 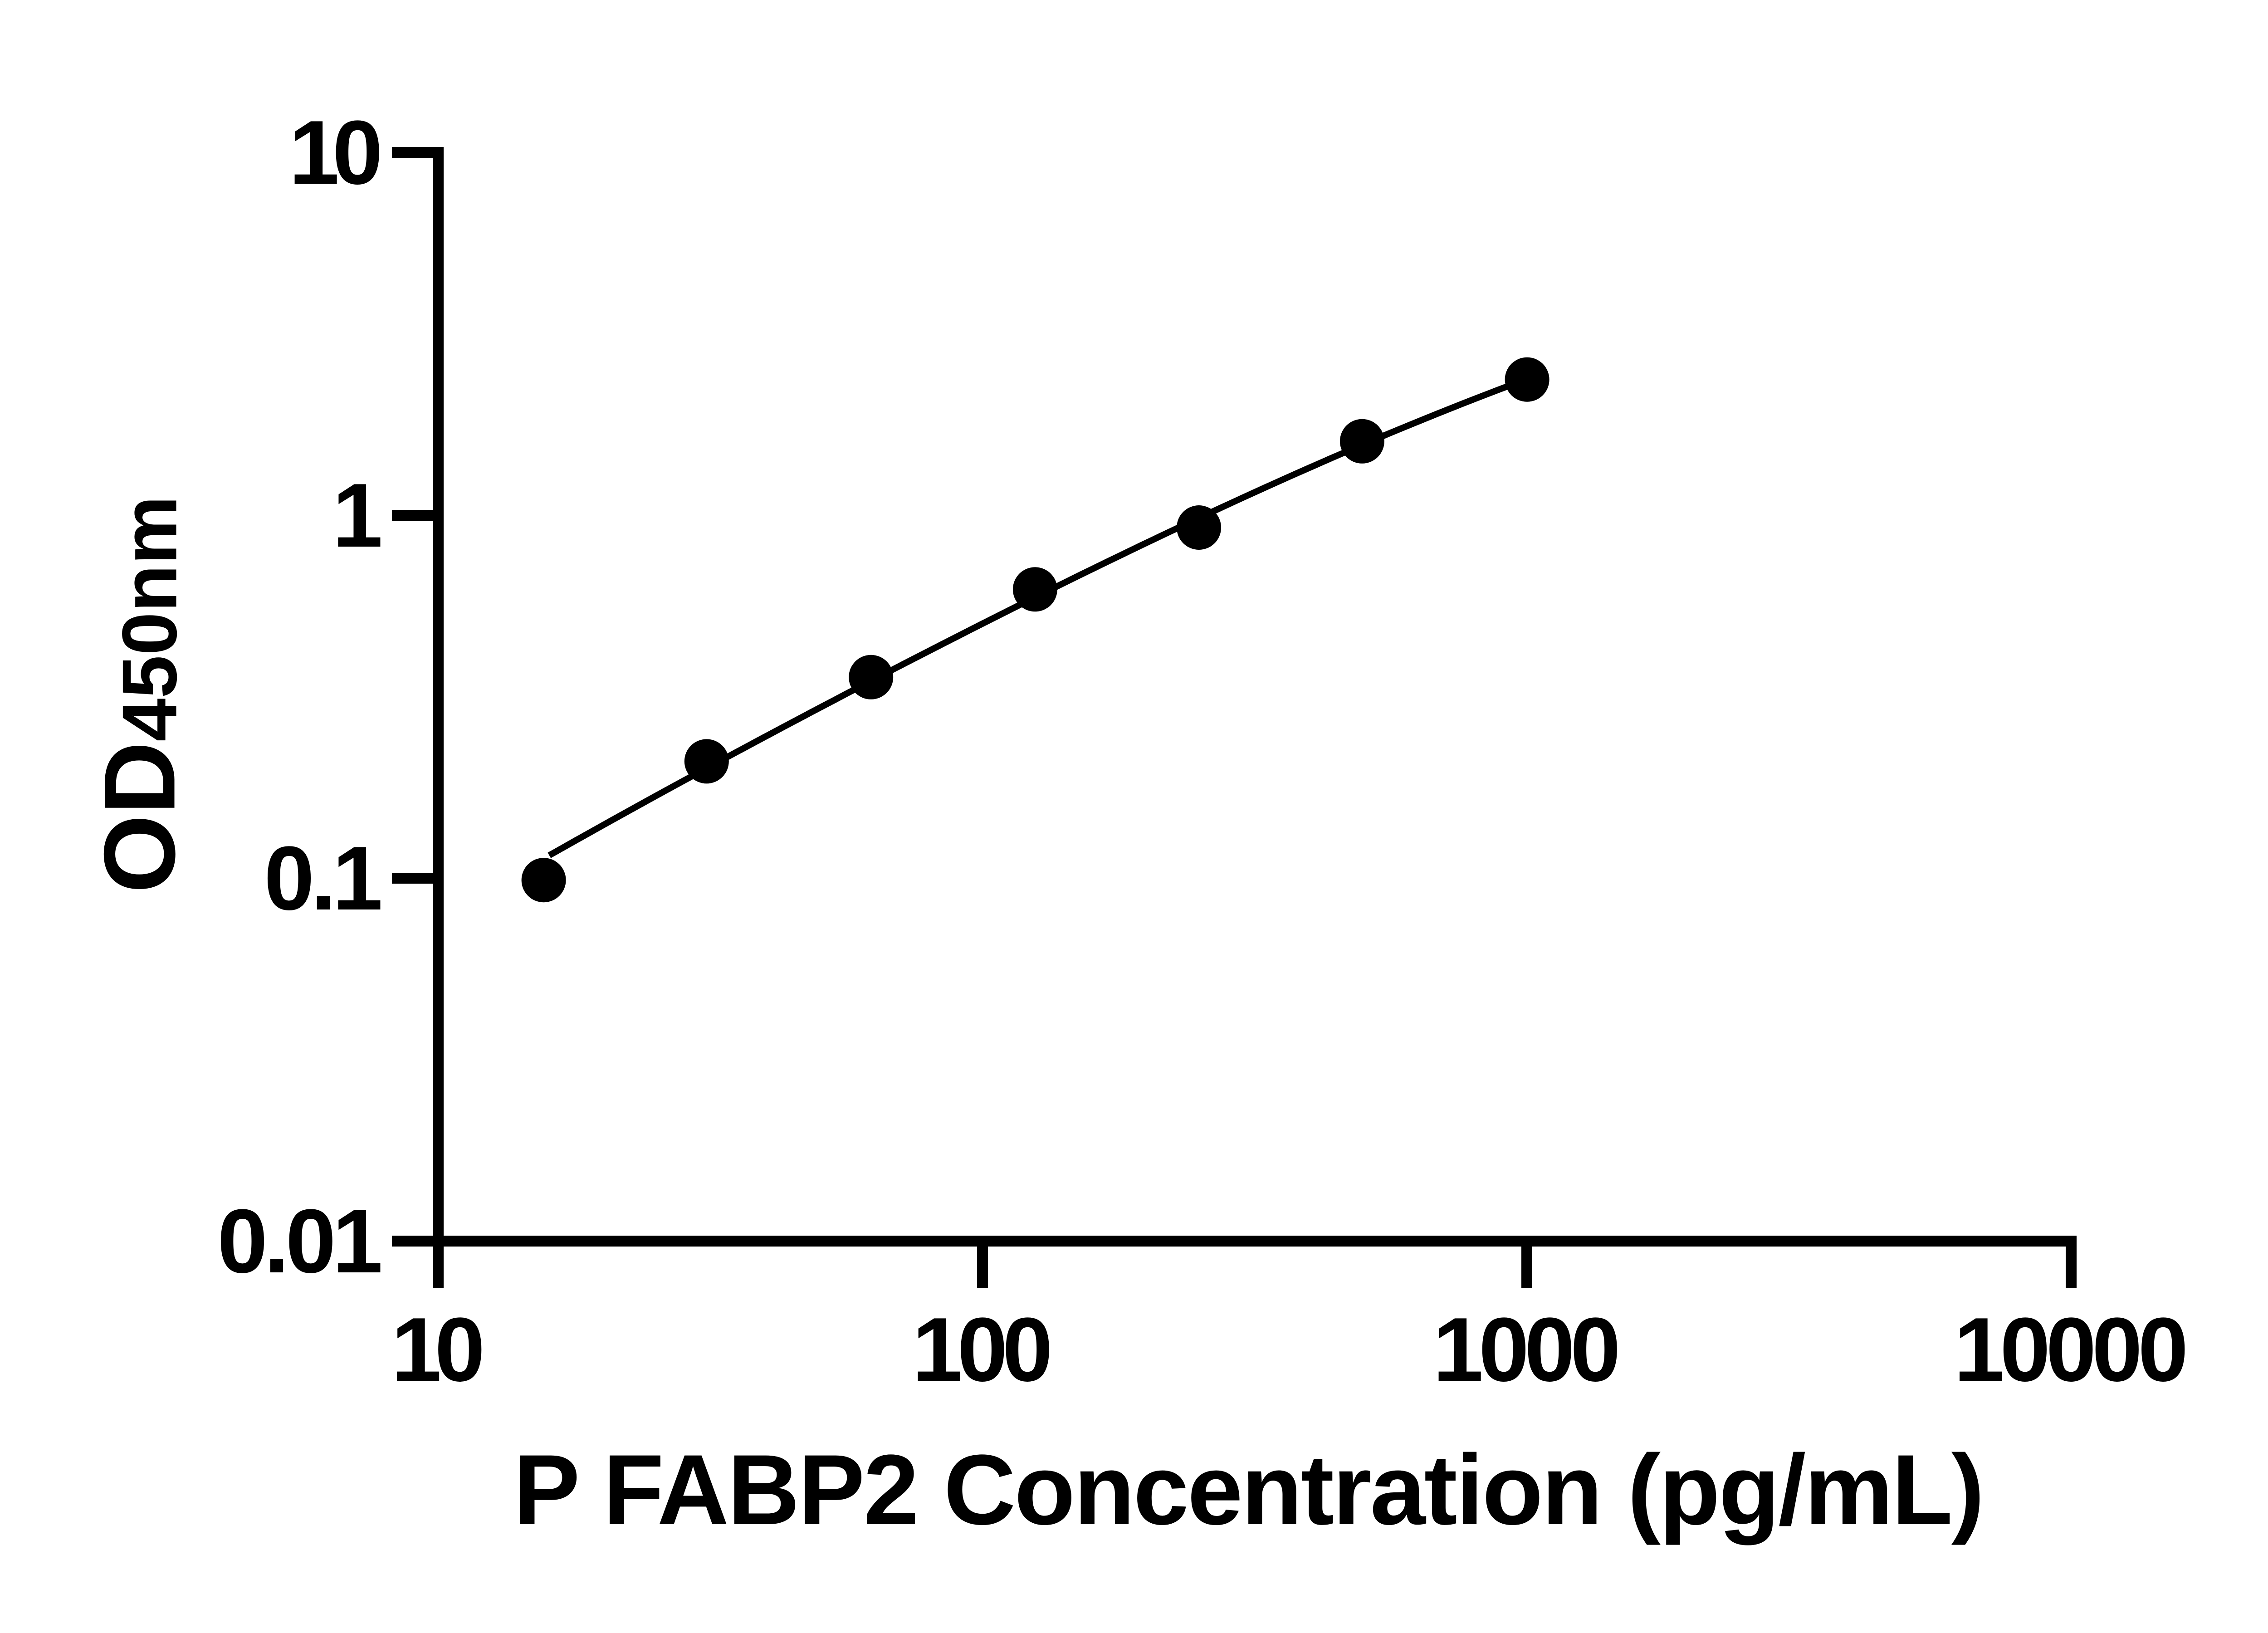 I want to click on svg-text: 0.01, so click(x=300, y=1241).